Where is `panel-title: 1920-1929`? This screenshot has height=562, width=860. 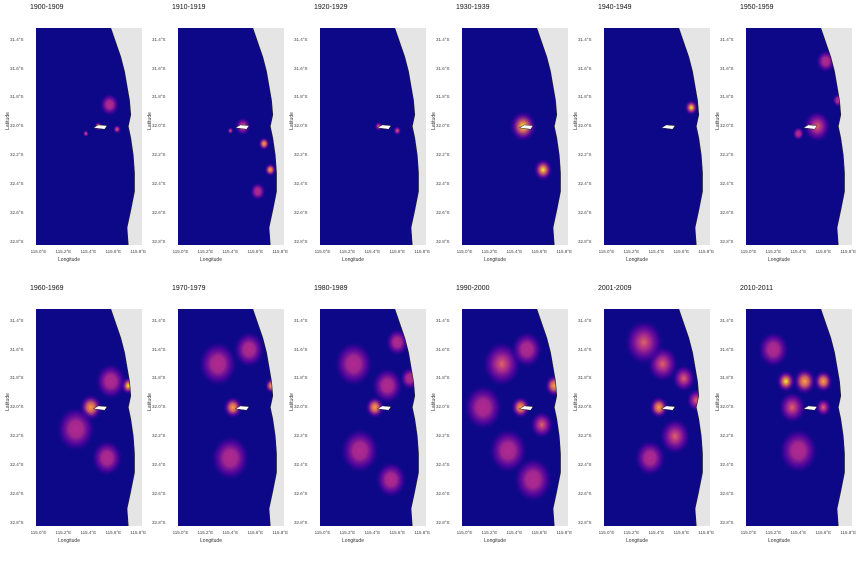 panel-title: 1920-1929 is located at coordinates (331, 7).